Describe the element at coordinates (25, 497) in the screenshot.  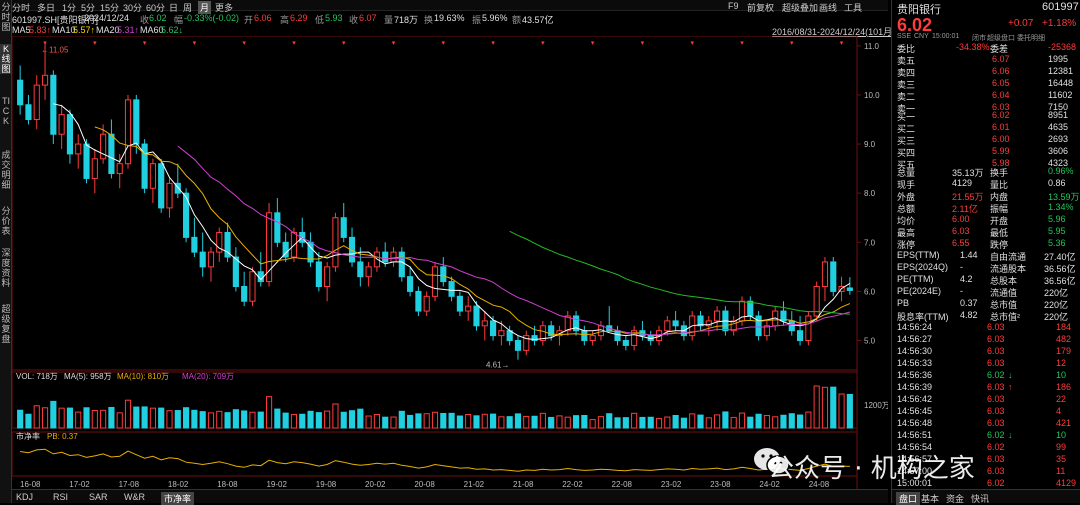
I see `indicator-tab-0: KDJ` at that location.